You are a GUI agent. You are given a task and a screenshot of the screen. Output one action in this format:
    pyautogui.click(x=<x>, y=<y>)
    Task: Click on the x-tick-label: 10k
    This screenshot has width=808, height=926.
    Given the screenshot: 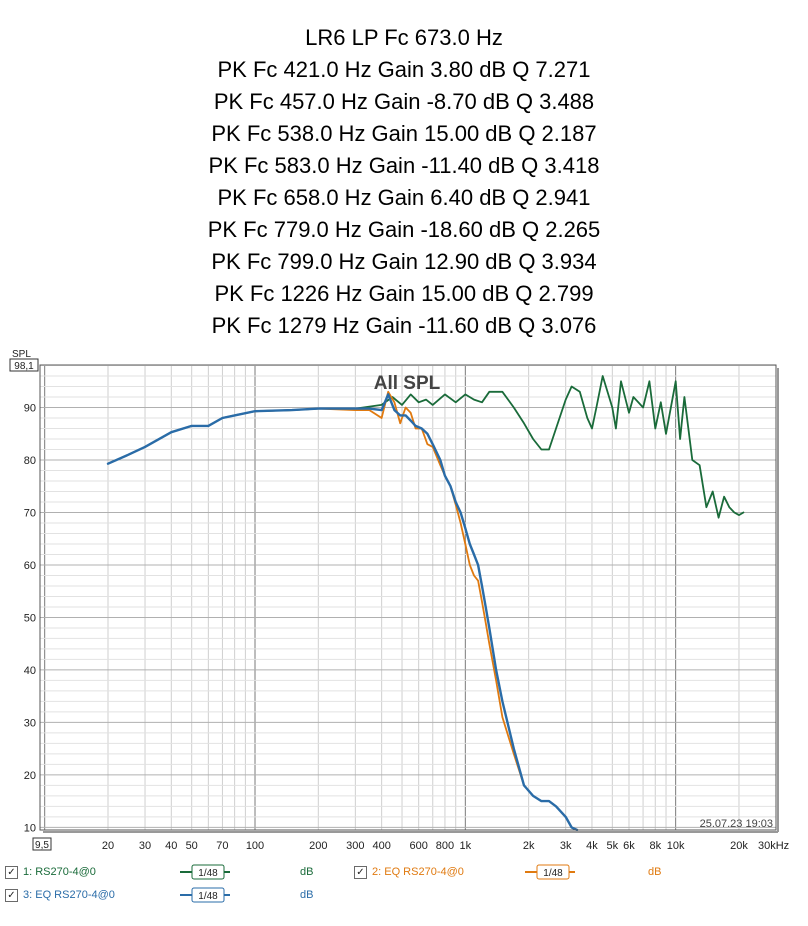 What is the action you would take?
    pyautogui.click(x=676, y=846)
    